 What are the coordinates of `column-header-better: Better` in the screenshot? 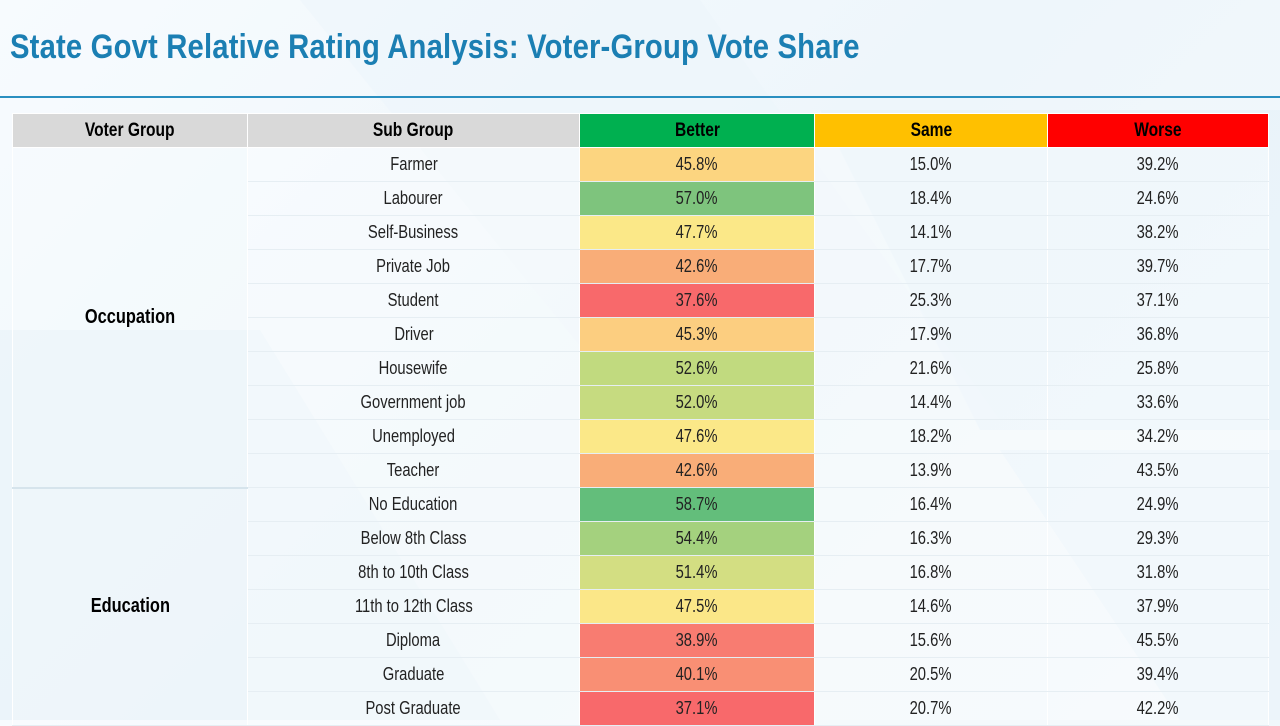 It's located at (697, 130).